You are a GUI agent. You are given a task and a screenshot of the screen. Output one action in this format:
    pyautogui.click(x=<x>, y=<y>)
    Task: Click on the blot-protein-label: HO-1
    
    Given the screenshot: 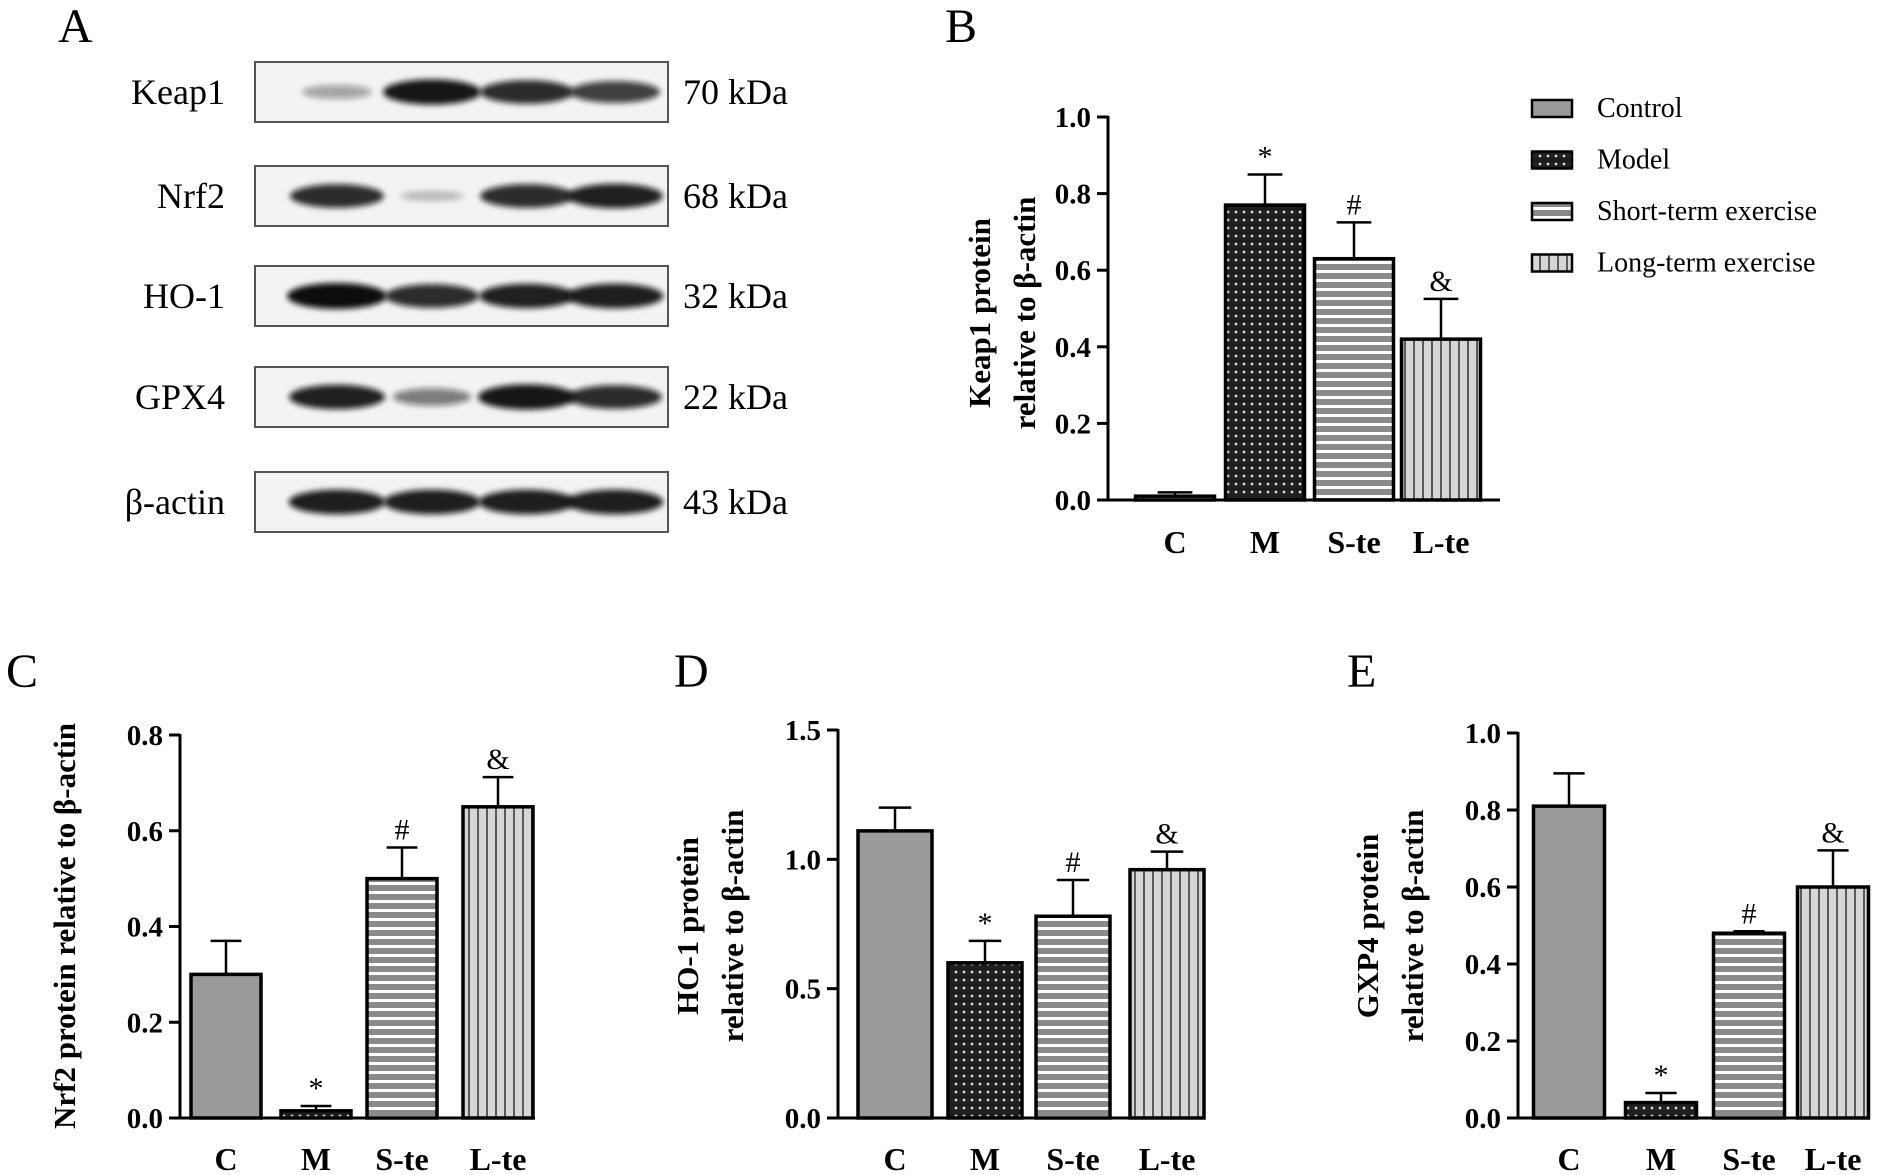 What is the action you would take?
    pyautogui.click(x=184, y=296)
    